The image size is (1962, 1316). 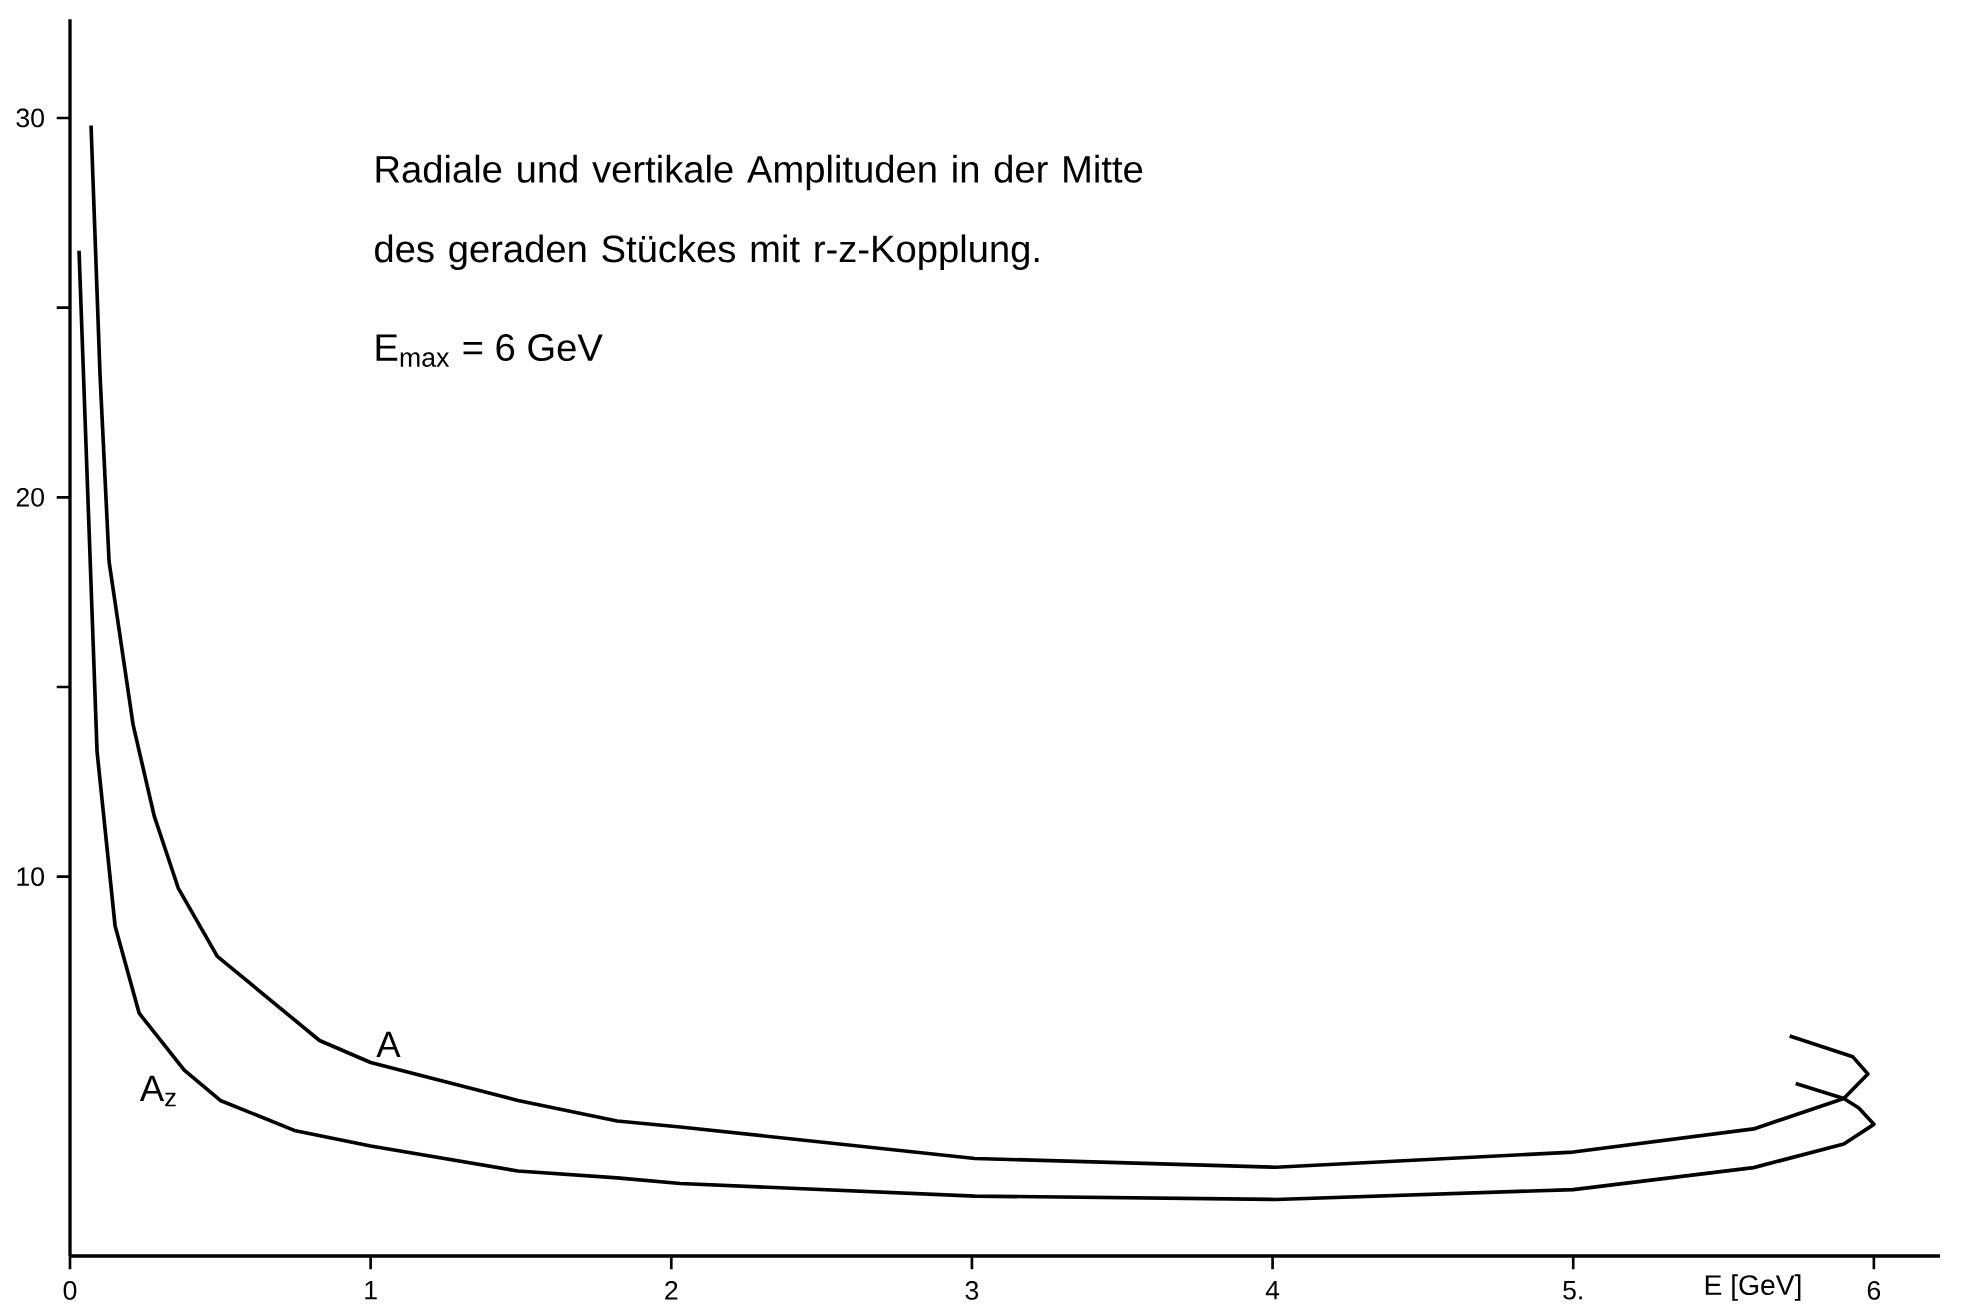 What do you see at coordinates (30, 497) in the screenshot?
I see `y-tick-label: 20` at bounding box center [30, 497].